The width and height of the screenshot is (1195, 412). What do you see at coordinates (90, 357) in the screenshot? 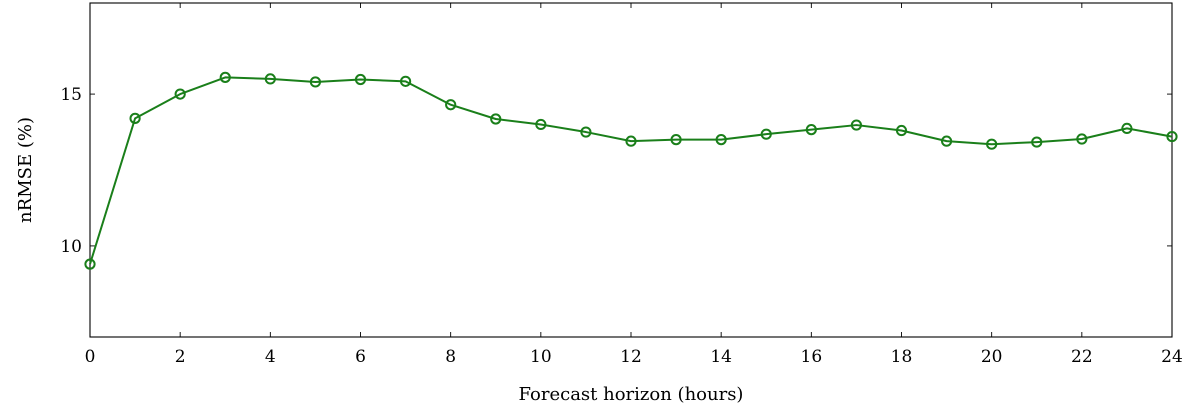
I see `x-tick-label: 0` at bounding box center [90, 357].